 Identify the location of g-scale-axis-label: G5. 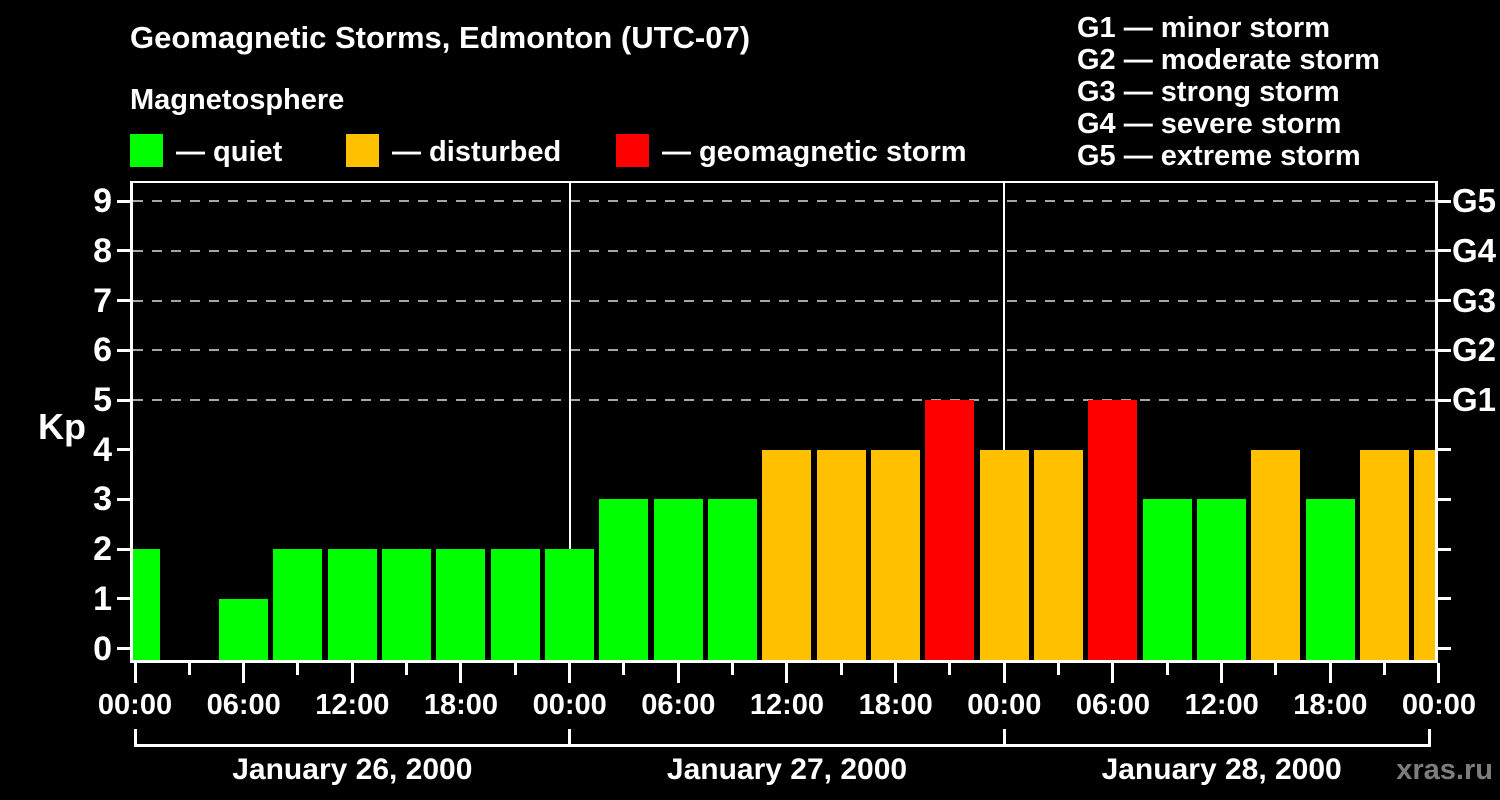
(1474, 201).